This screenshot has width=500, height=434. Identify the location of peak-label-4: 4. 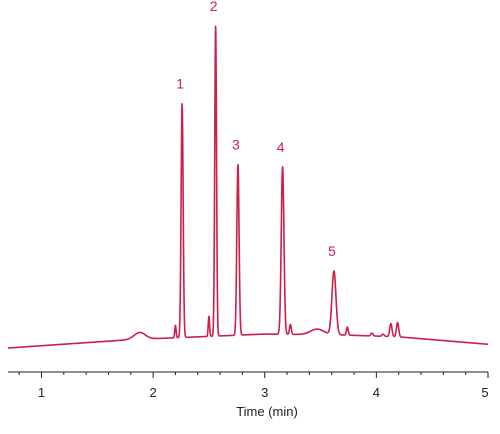
(281, 147).